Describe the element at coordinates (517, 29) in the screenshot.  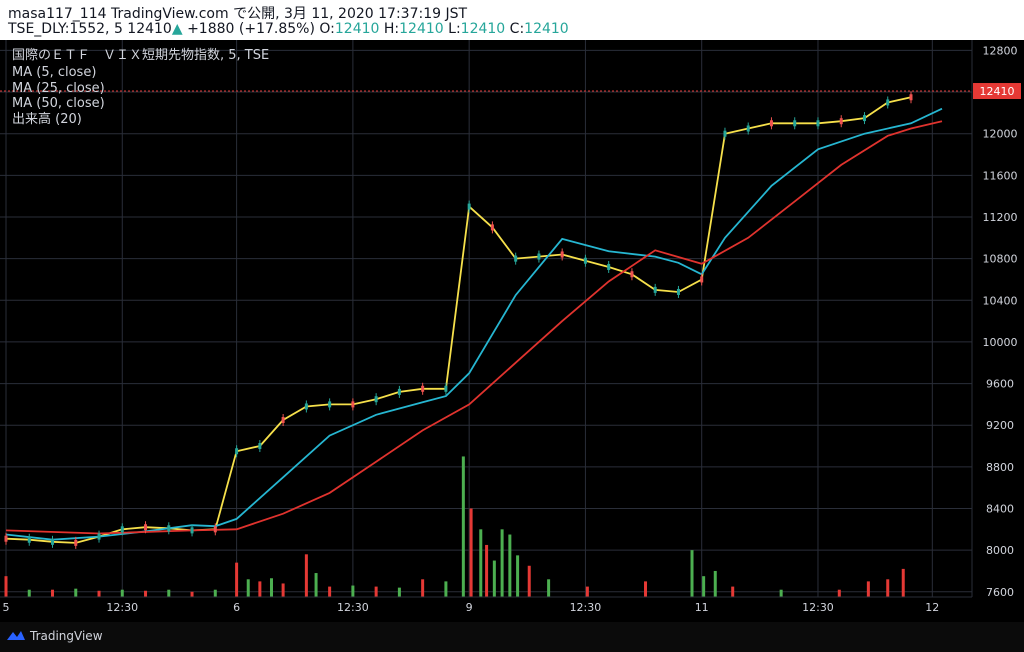
I see `close-label: C:` at that location.